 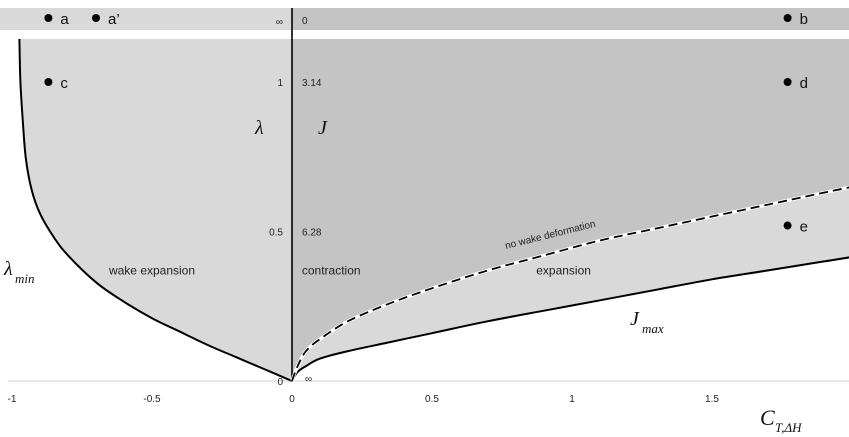 What do you see at coordinates (259, 128) in the screenshot?
I see `lambda-axis-label: λ` at bounding box center [259, 128].